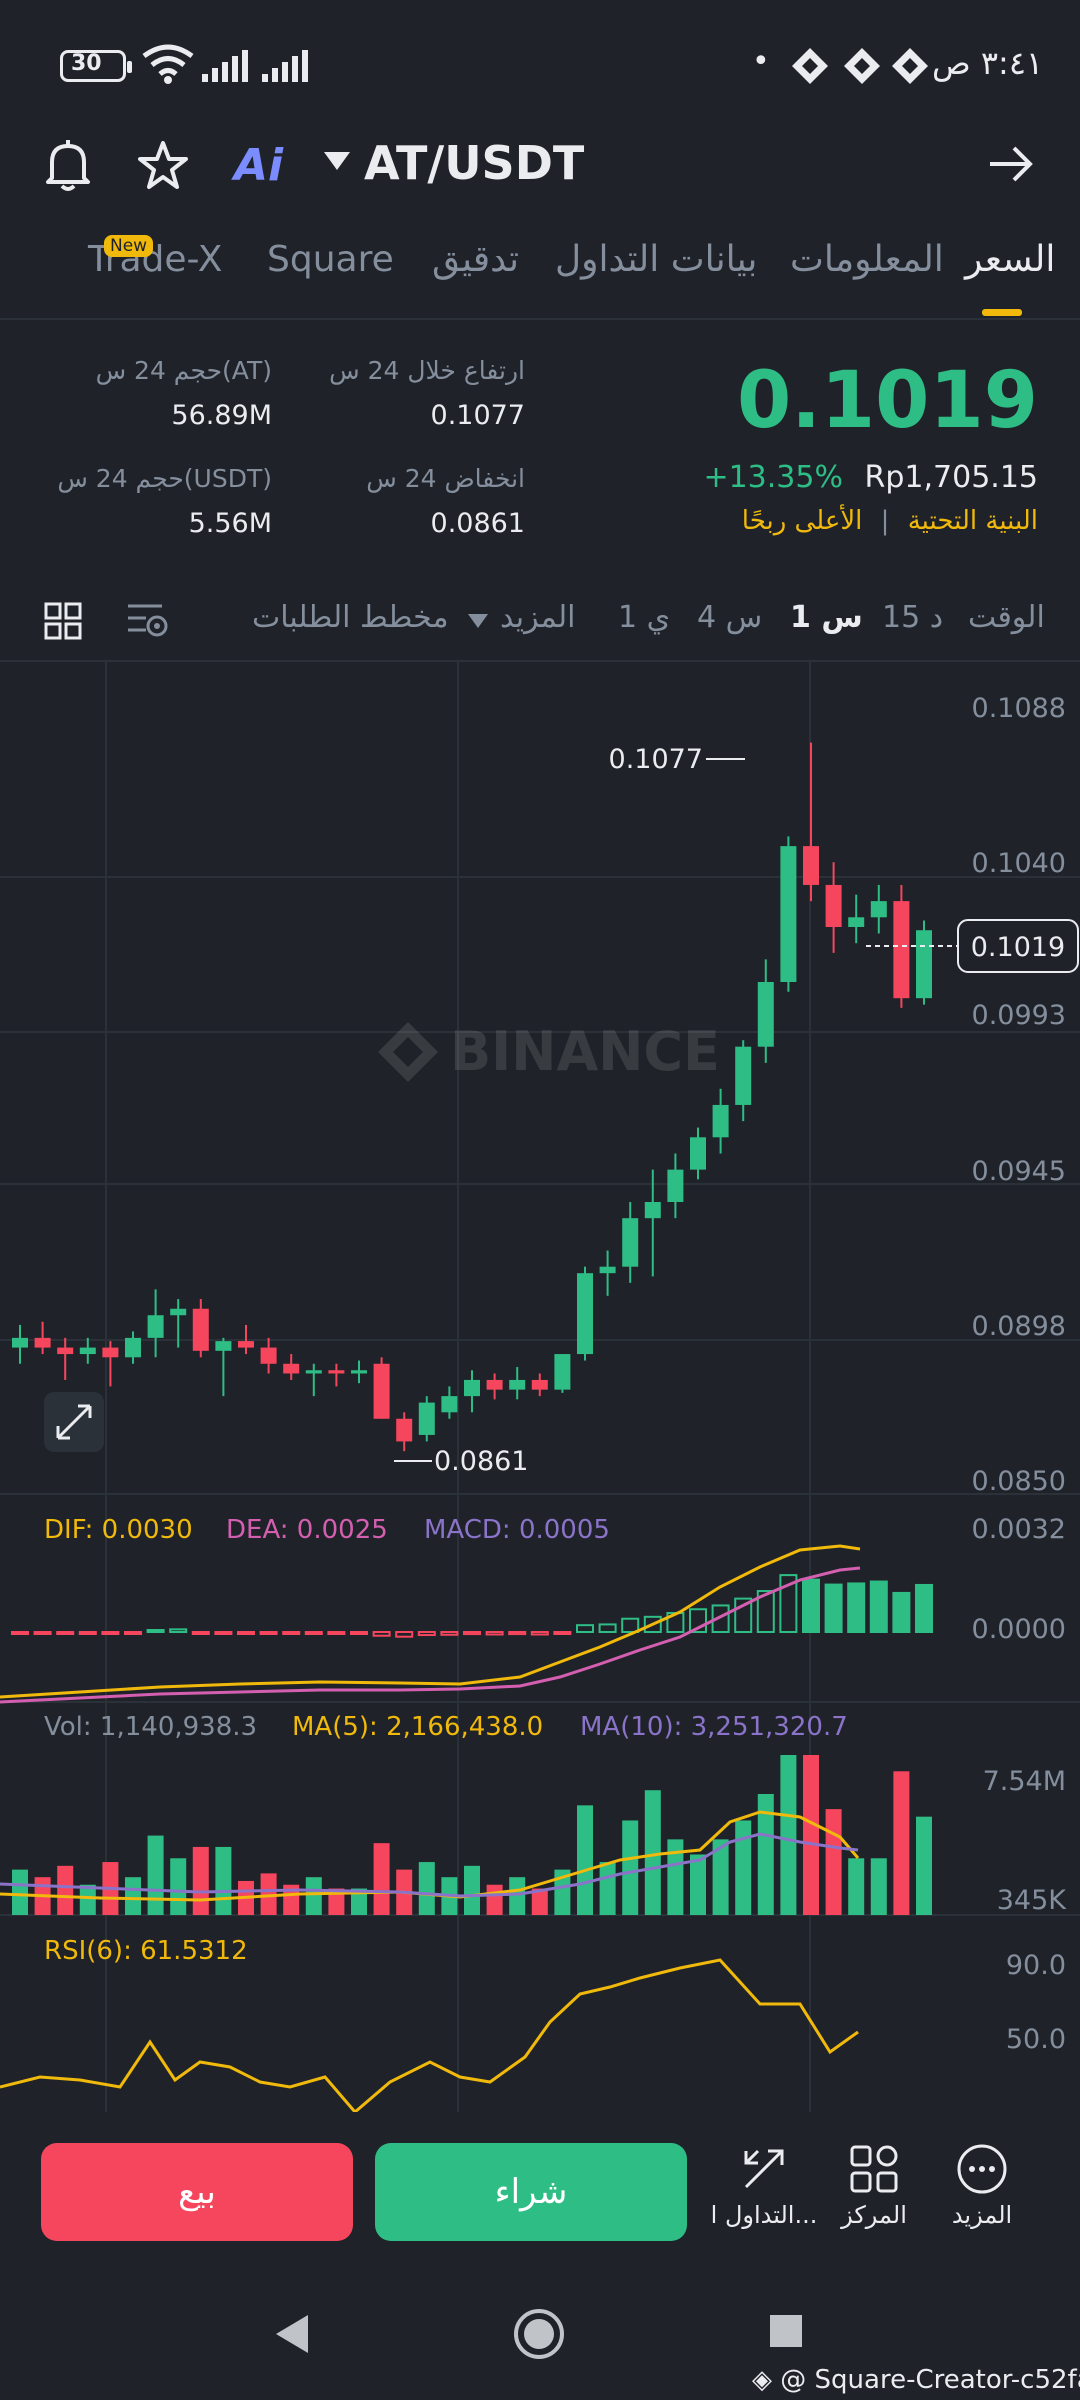 Image resolution: width=1080 pixels, height=2400 pixels. I want to click on hub-button: المركز, so click(874, 2186).